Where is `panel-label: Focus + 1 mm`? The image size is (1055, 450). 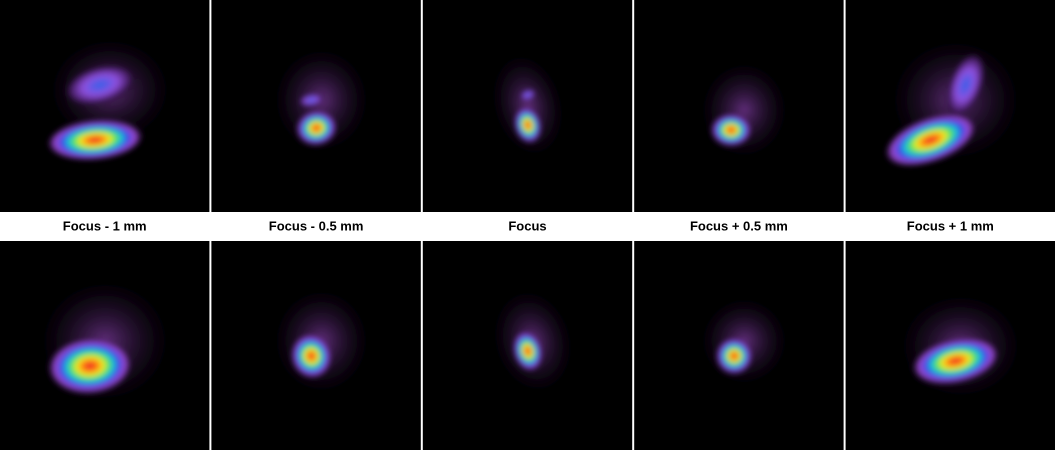
panel-label: Focus + 1 mm is located at coordinates (950, 225).